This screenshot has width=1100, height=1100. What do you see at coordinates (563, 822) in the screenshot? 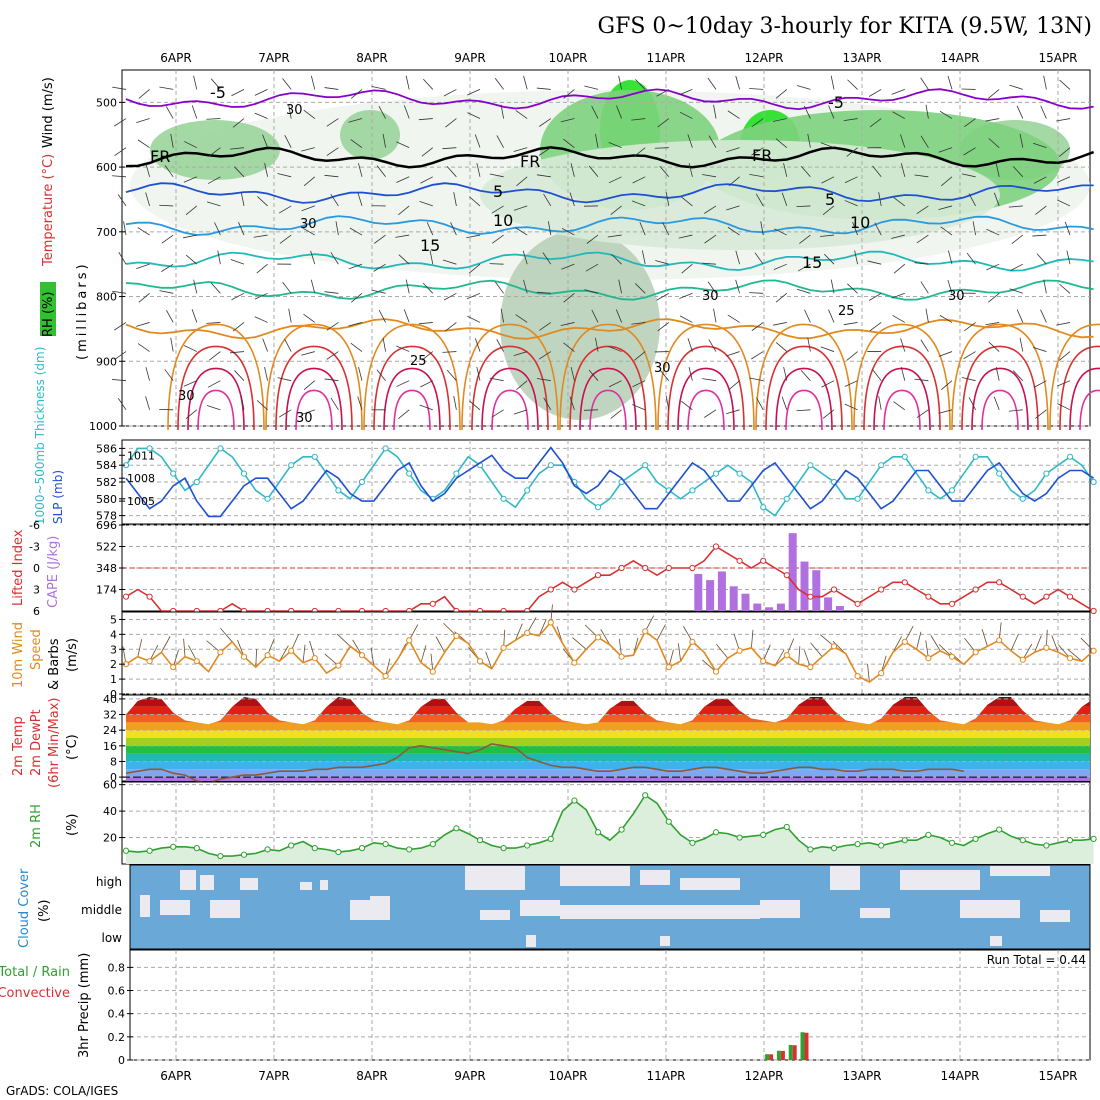
I see `rh2m-panel: 20 40 60 2m RH (%)` at bounding box center [563, 822].